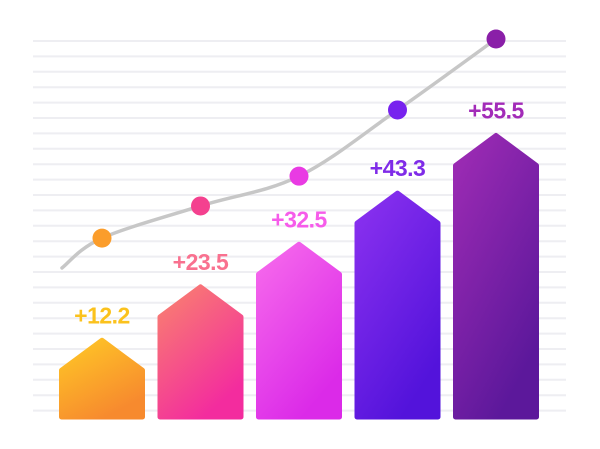  Describe the element at coordinates (102, 315) in the screenshot. I see `bar-value-label: +12.2` at that location.